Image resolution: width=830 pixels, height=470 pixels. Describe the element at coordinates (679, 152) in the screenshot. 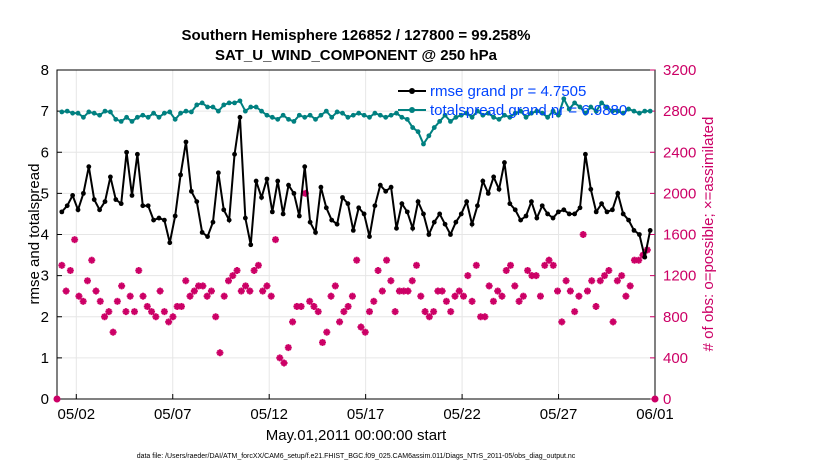

I see `y-right-tick-label: 2400` at that location.